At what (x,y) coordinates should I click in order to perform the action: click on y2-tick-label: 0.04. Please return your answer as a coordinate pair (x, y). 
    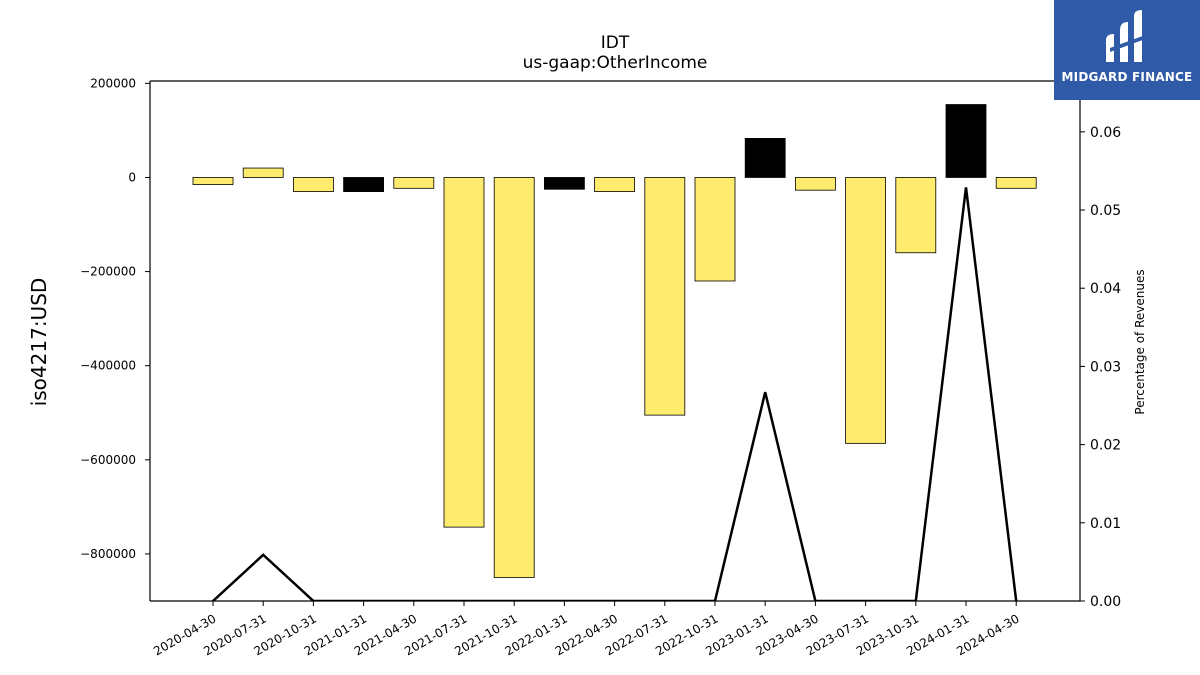
    Looking at the image, I should click on (1105, 289).